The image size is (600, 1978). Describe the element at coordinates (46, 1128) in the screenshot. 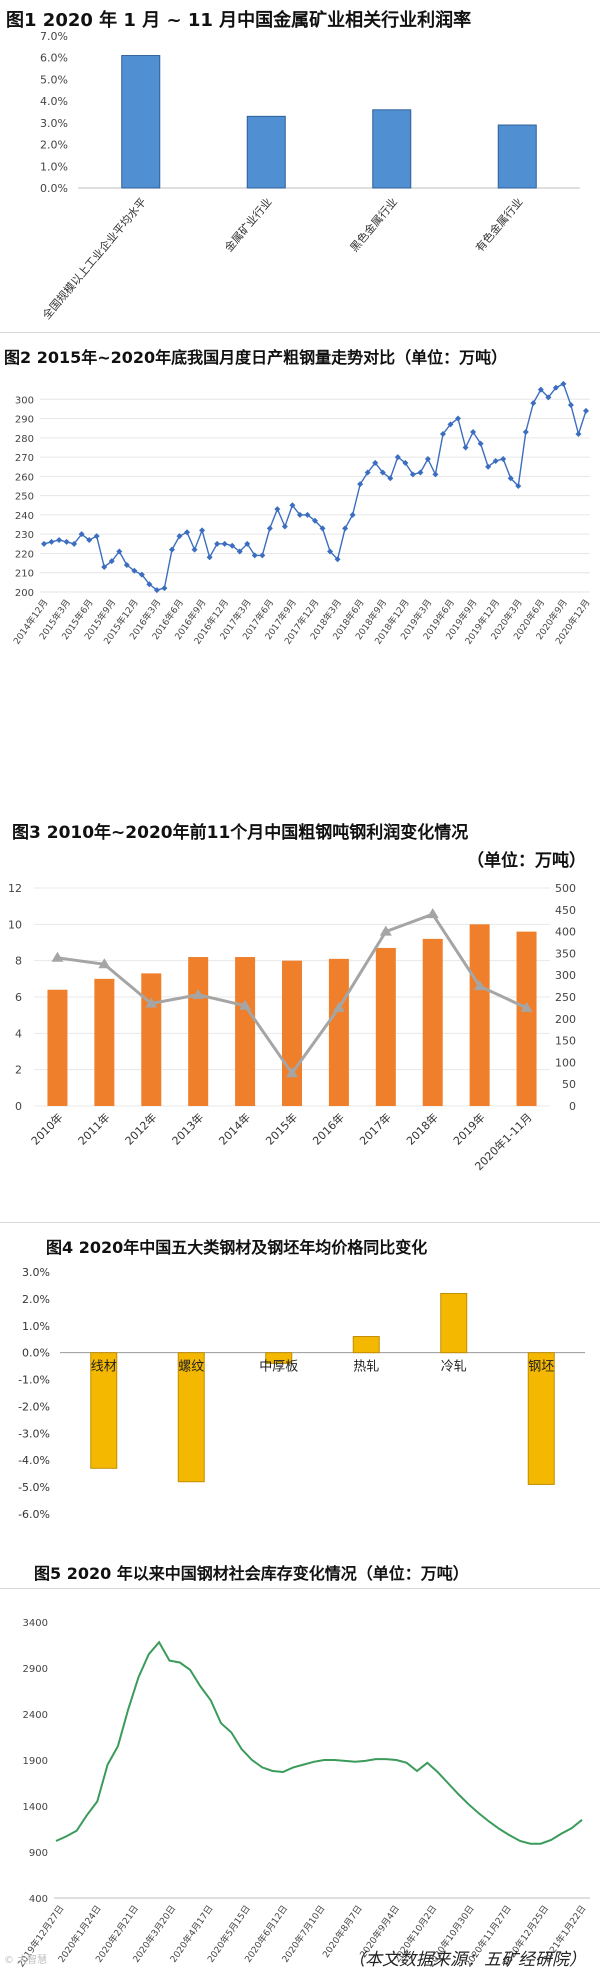

I see `x-tick-label: 2010年` at that location.